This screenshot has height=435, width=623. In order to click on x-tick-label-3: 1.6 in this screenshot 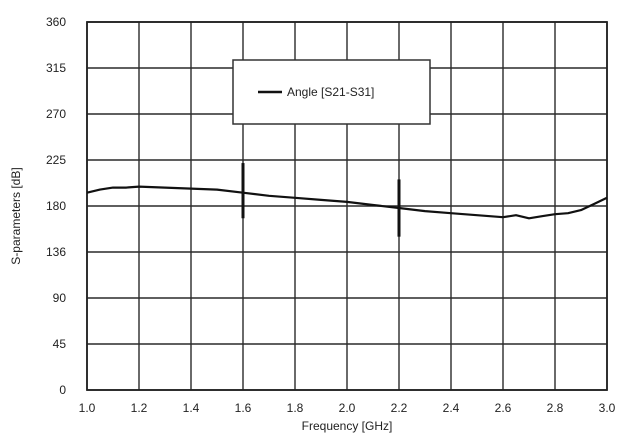, I will do `click(243, 408)`.